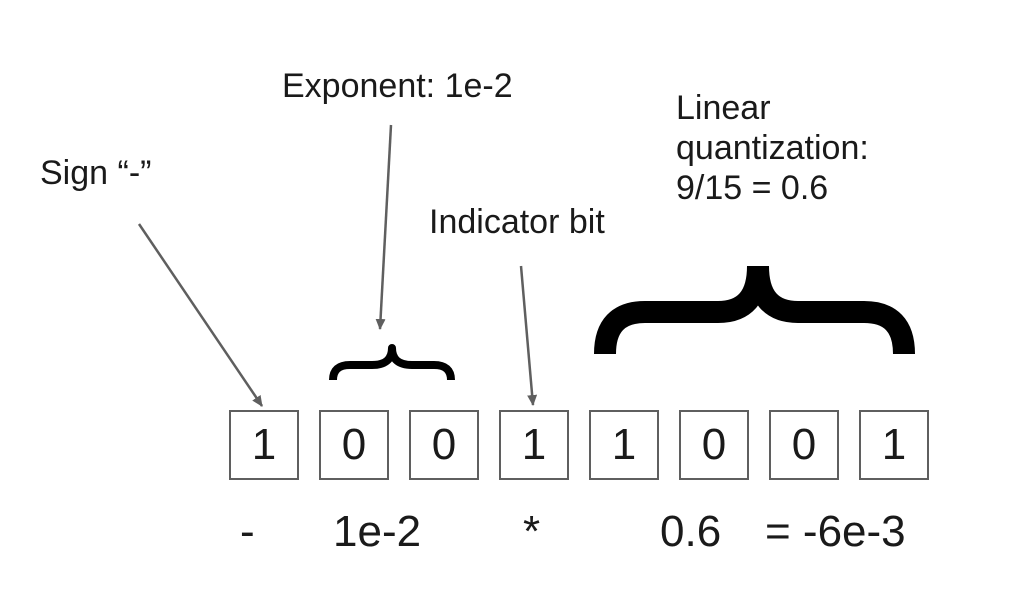 This screenshot has width=1011, height=606. Describe the element at coordinates (532, 531) in the screenshot. I see `multiply-symbol: *` at that location.